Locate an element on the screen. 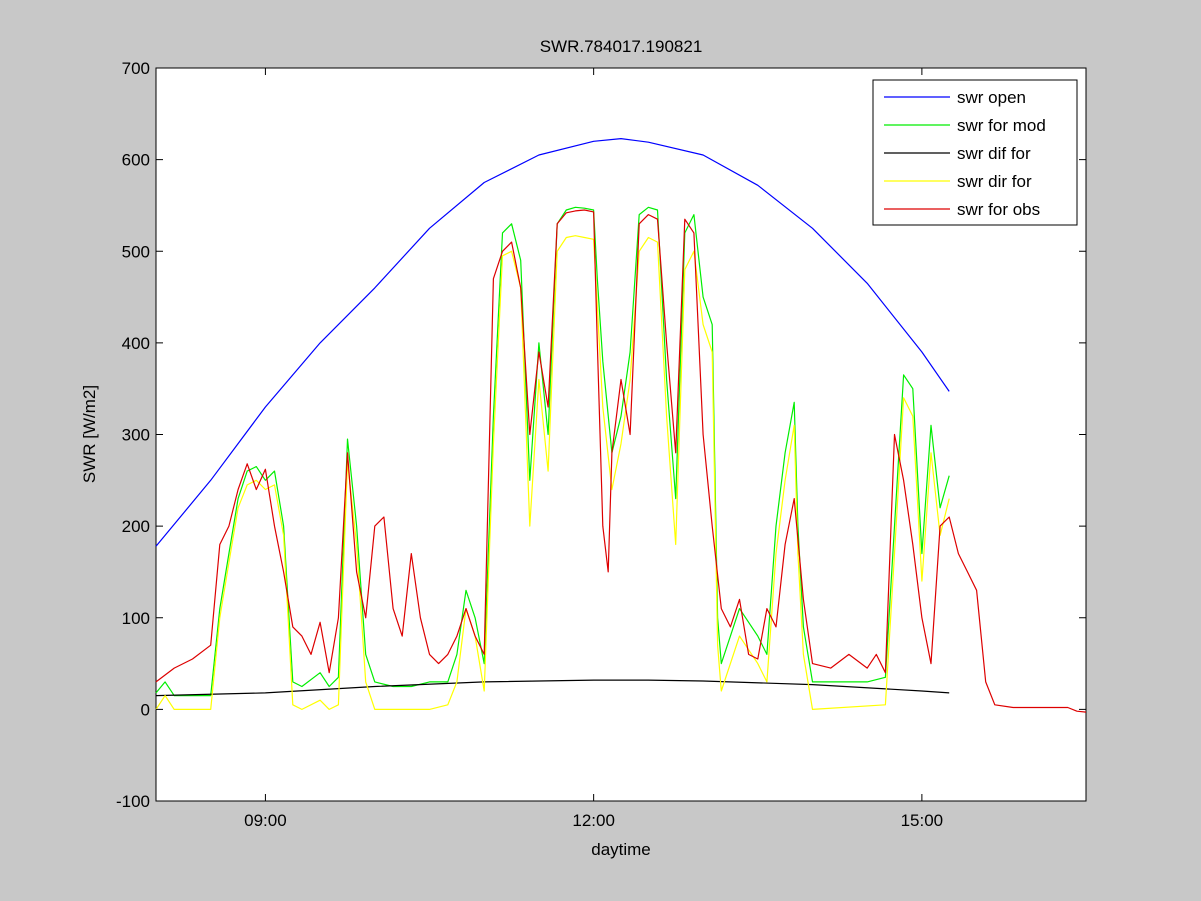 Image resolution: width=1201 pixels, height=901 pixels. x-tick-label-0: 09:00 is located at coordinates (265, 820).